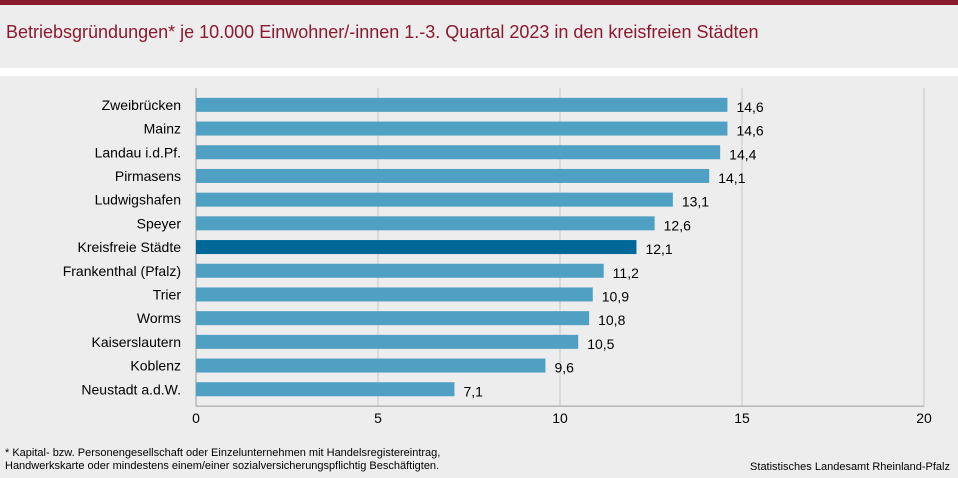  What do you see at coordinates (141, 105) in the screenshot?
I see `category-label: Zweibrücken` at bounding box center [141, 105].